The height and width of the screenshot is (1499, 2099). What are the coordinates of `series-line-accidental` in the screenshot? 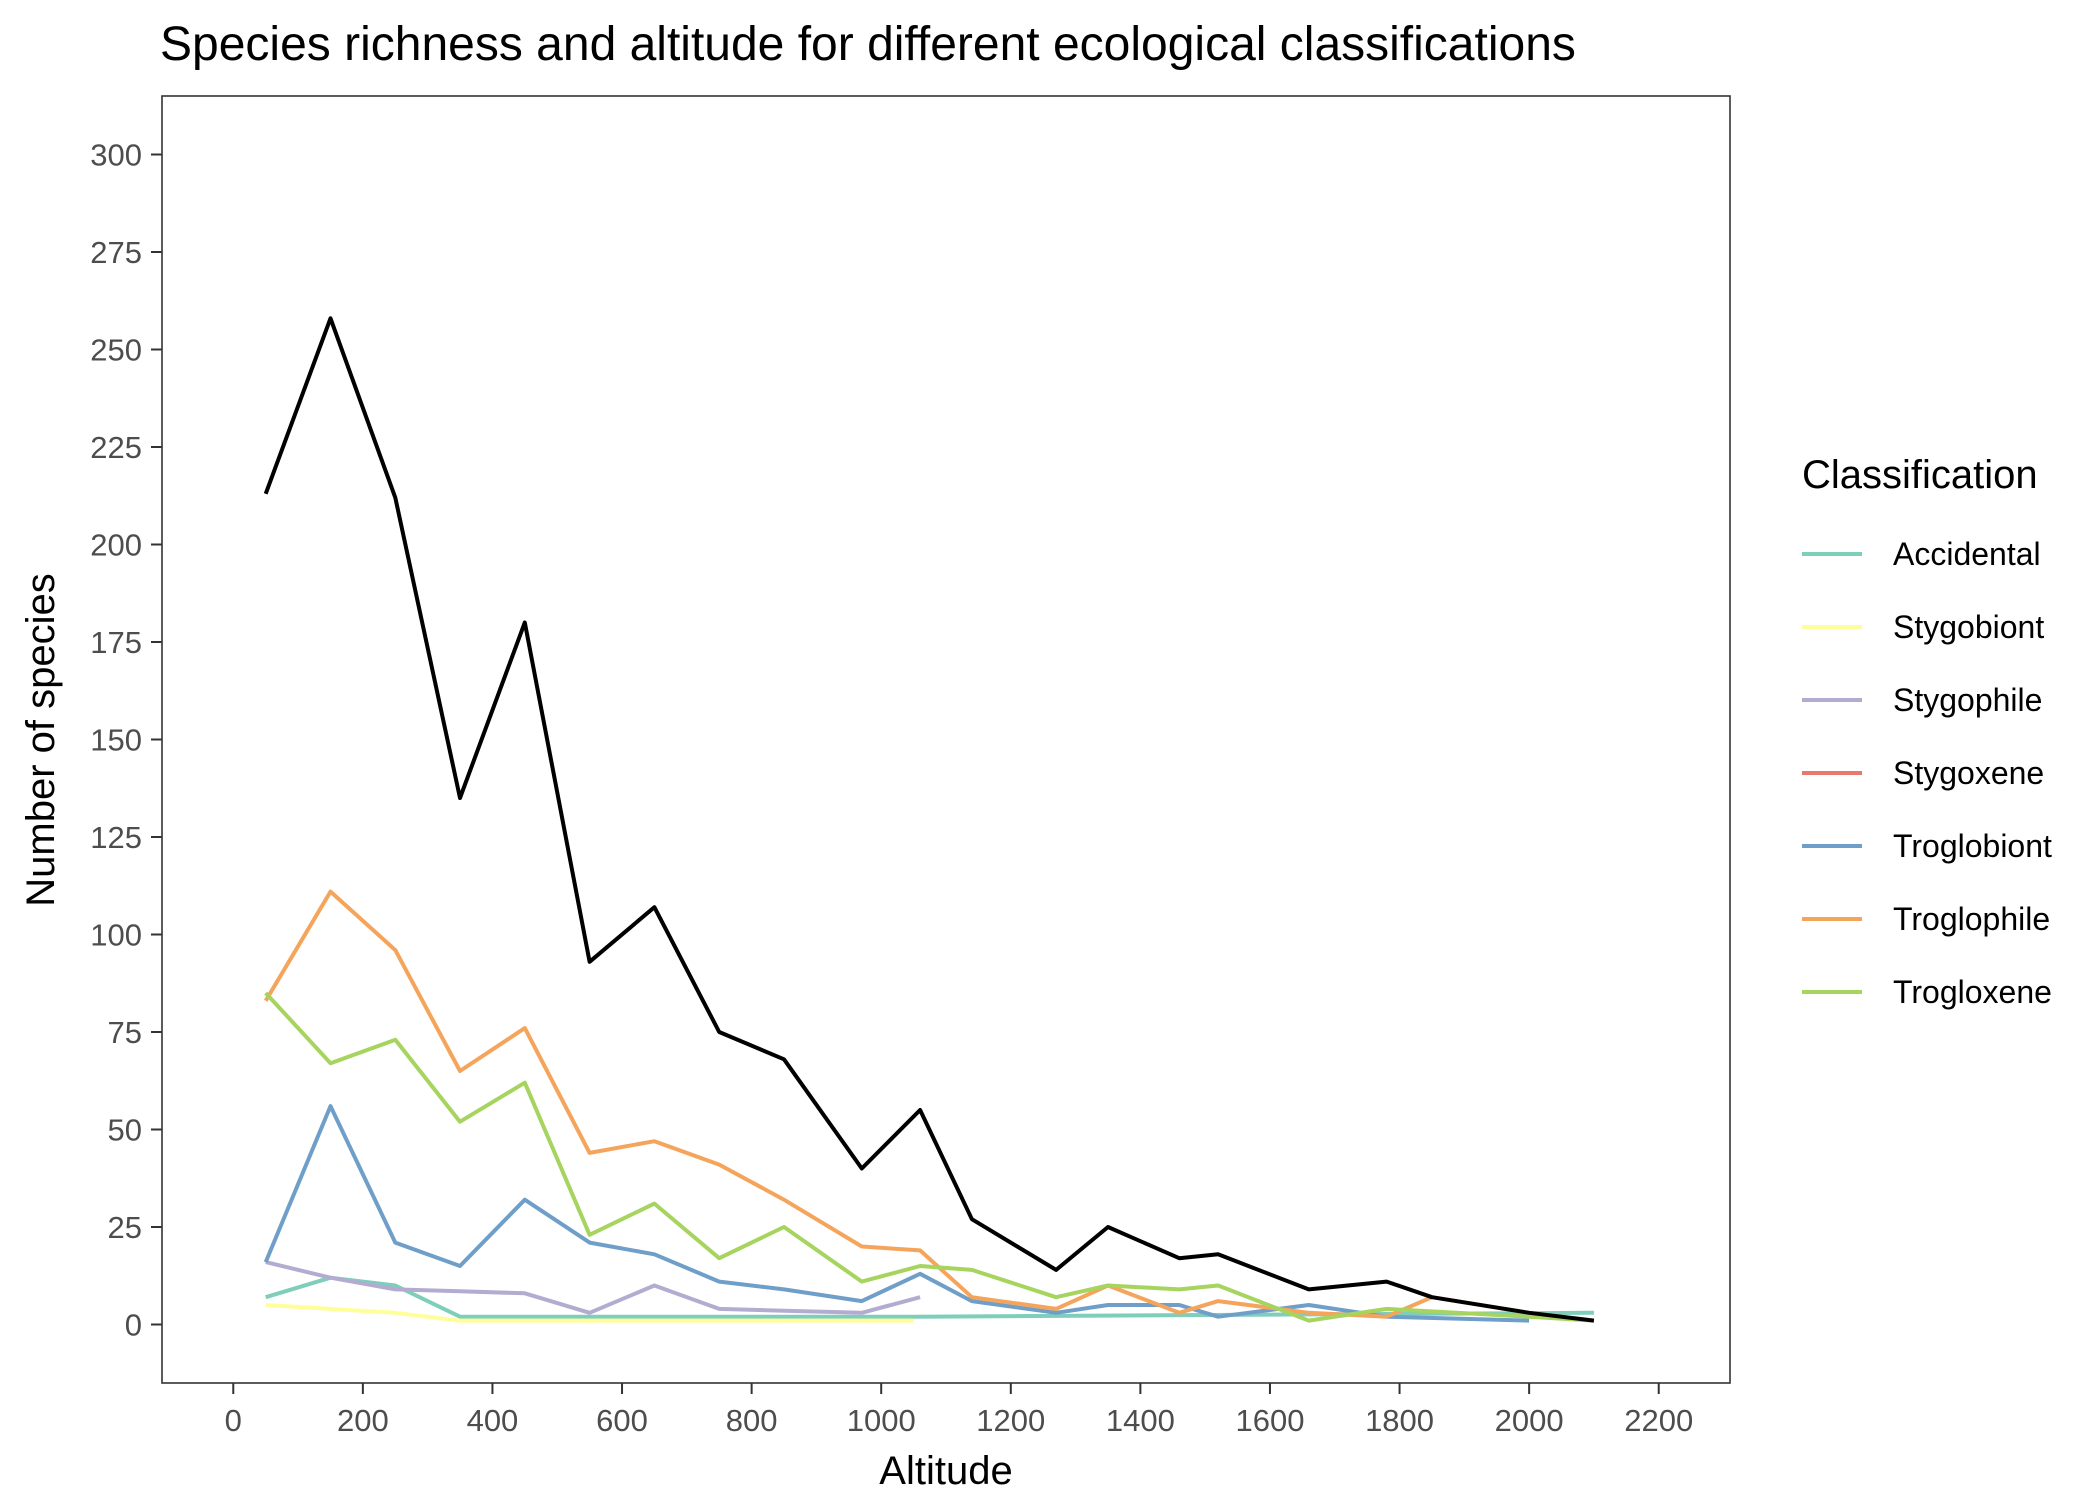 It's located at (929, 1297).